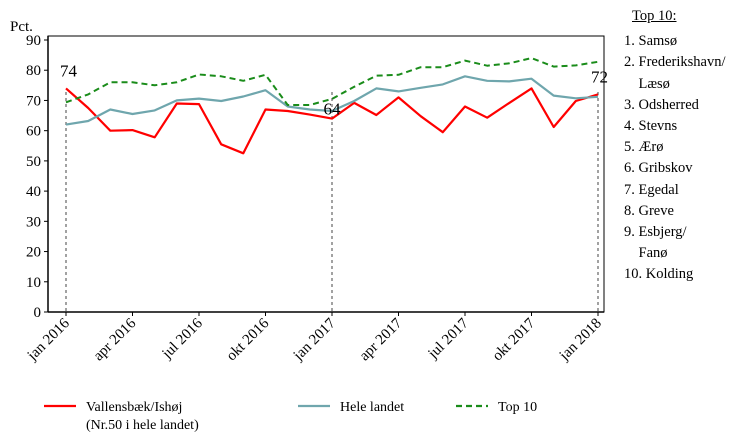 The height and width of the screenshot is (439, 747). Describe the element at coordinates (38, 313) in the screenshot. I see `y-tick-label: 0` at that location.